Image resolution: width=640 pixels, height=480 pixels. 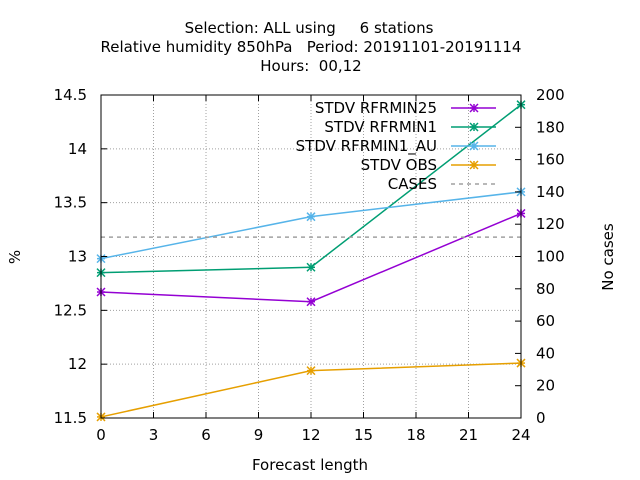 I want to click on chart-title-line-3: Hours: 00,12, so click(x=310, y=66).